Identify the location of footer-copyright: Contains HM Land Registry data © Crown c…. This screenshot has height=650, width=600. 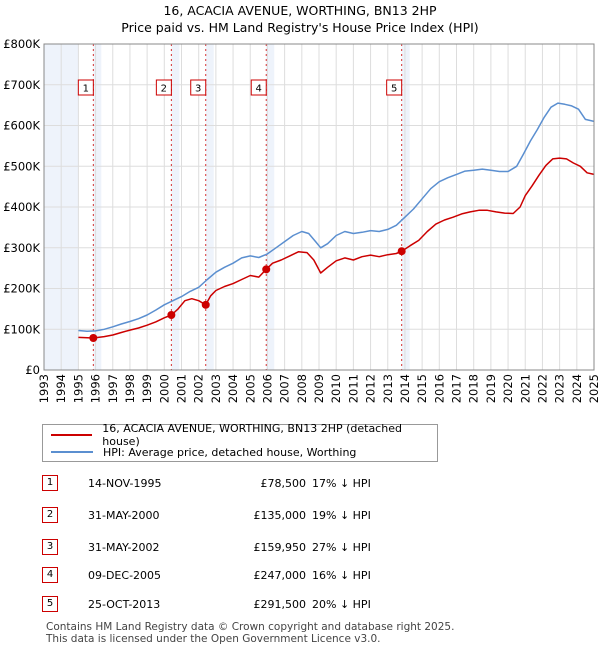
(250, 627).